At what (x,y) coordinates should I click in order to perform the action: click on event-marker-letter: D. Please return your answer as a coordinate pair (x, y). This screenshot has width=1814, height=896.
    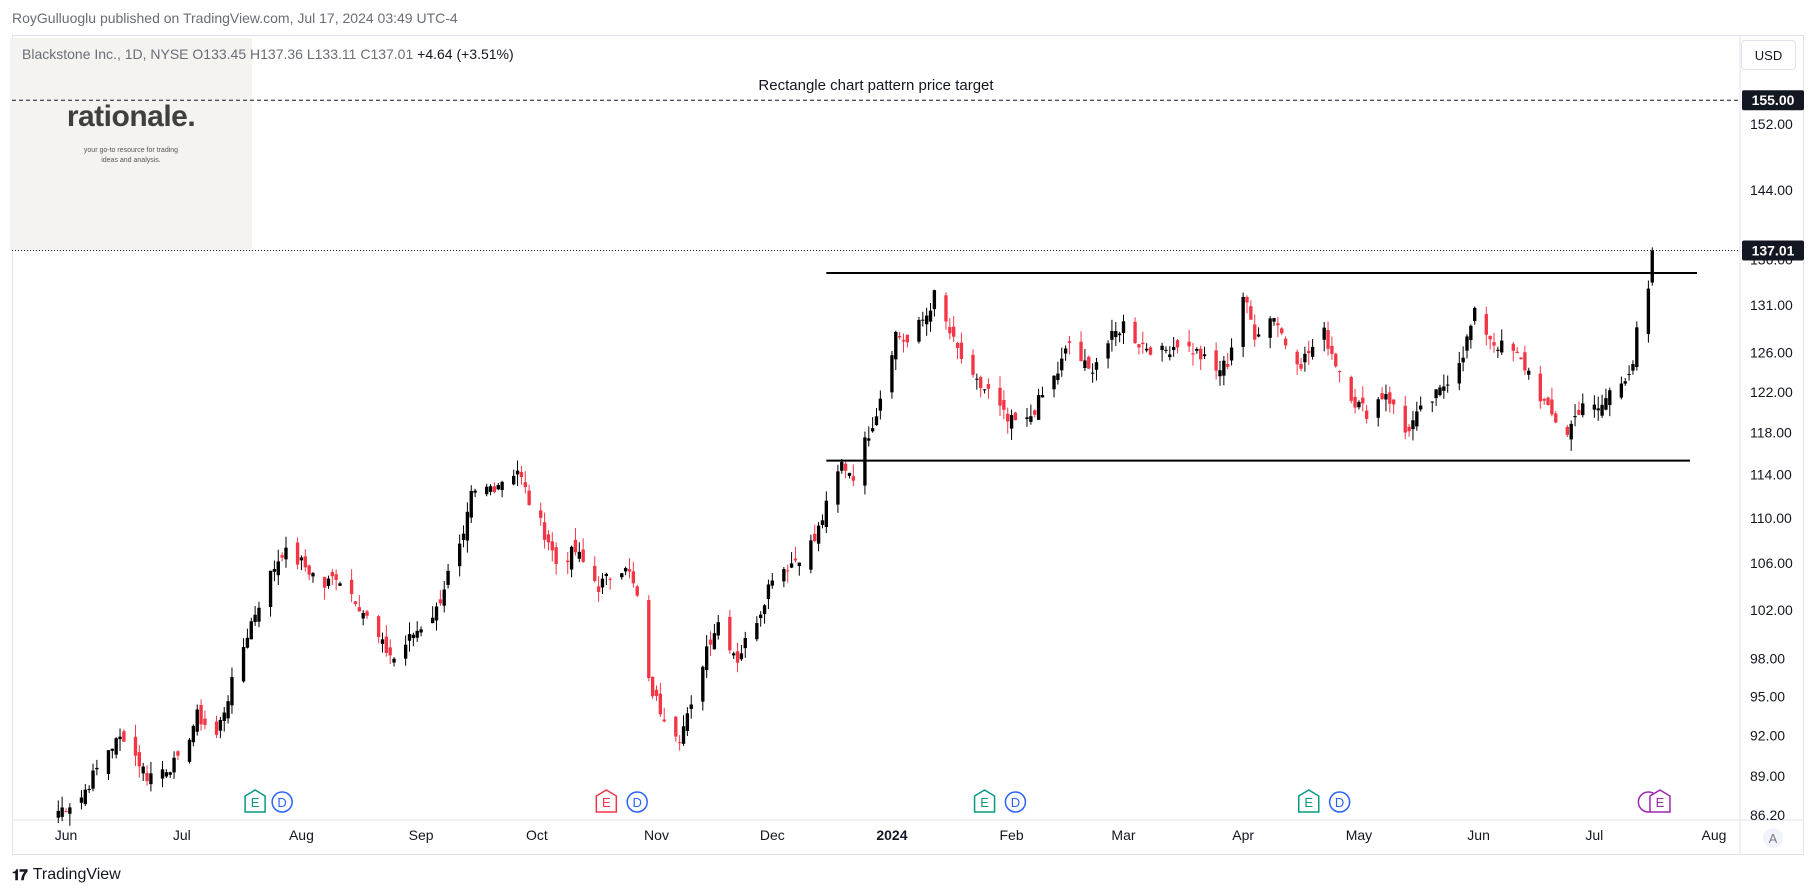
    Looking at the image, I should click on (281, 802).